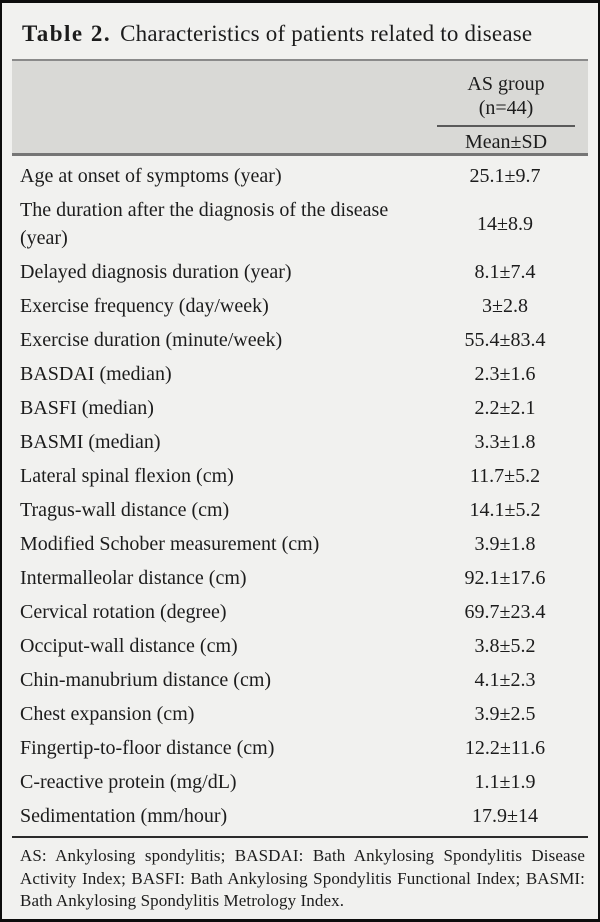 This screenshot has height=922, width=600. What do you see at coordinates (128, 782) in the screenshot?
I see `row-label: C-reactive protein (mg/dL)` at bounding box center [128, 782].